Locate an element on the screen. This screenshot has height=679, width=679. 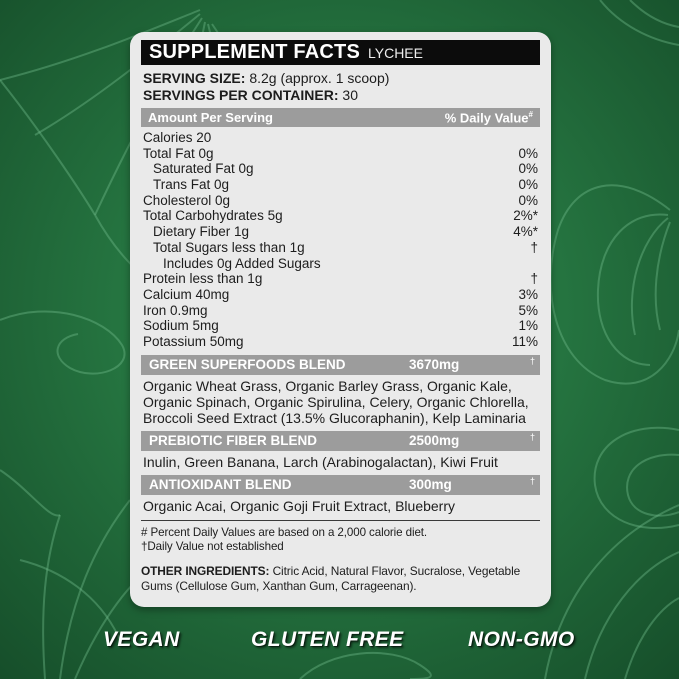
nutrient-name: Cholesterol 0g is located at coordinates (187, 200).